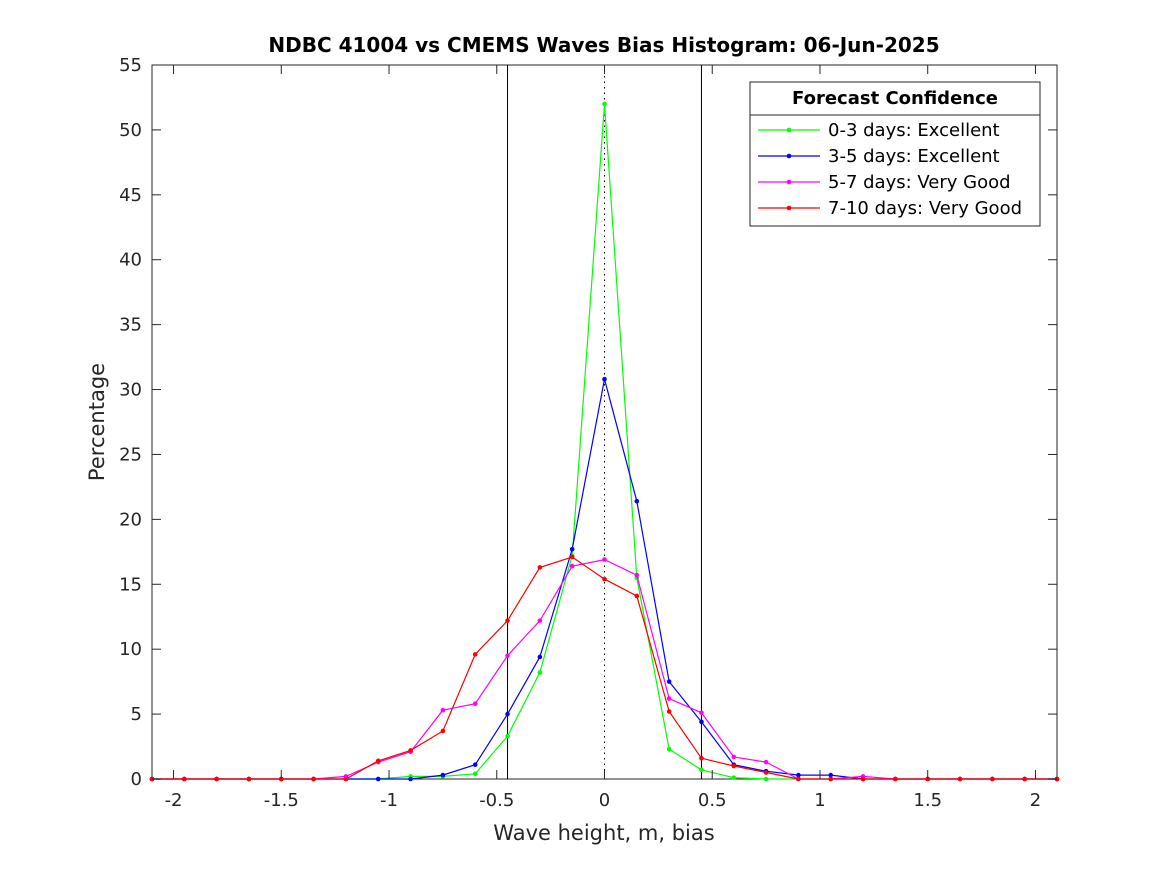  What do you see at coordinates (97, 422) in the screenshot?
I see `y-axis-label: Percentage` at bounding box center [97, 422].